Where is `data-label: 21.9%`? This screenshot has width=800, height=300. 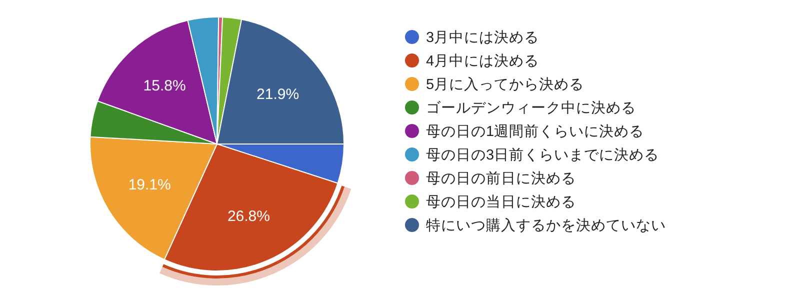 data-label: 21.9% is located at coordinates (278, 94).